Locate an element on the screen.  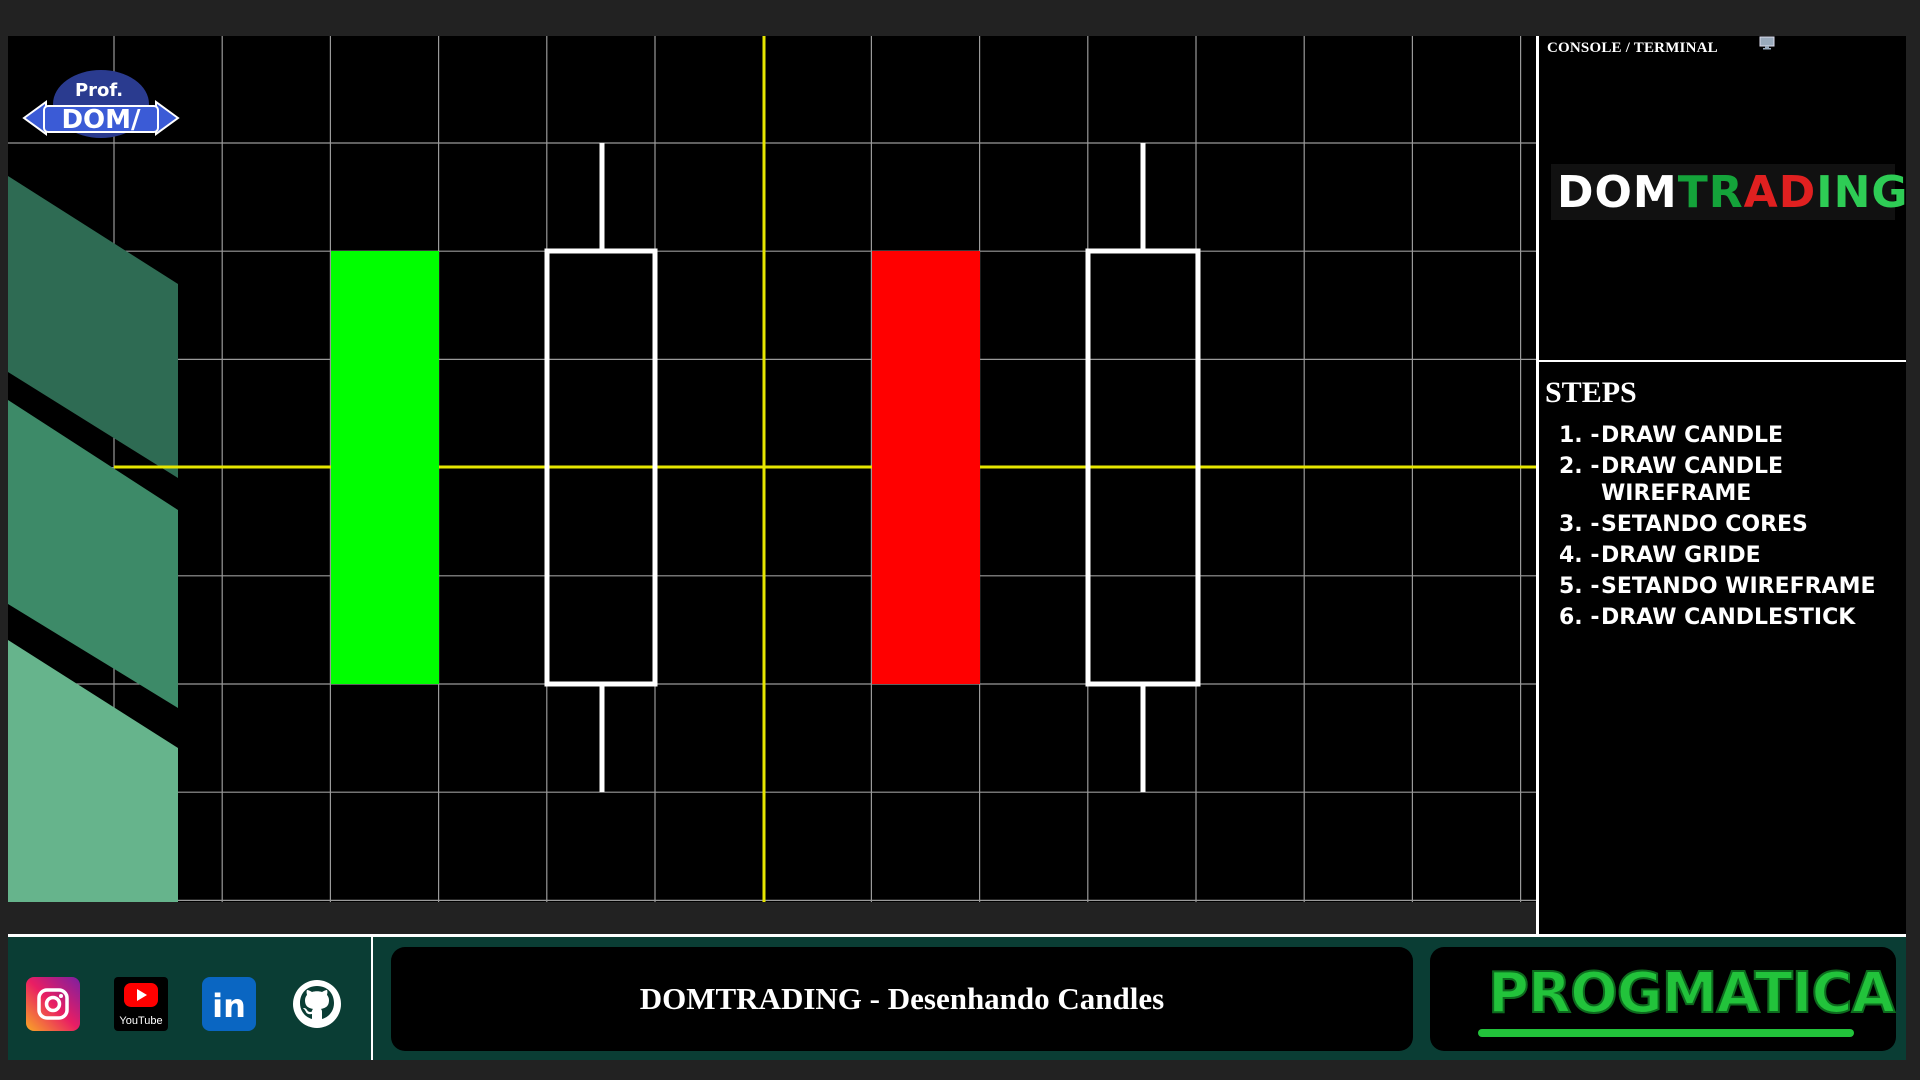
domtrading-logo-part2: TRADING is located at coordinates (1793, 192).